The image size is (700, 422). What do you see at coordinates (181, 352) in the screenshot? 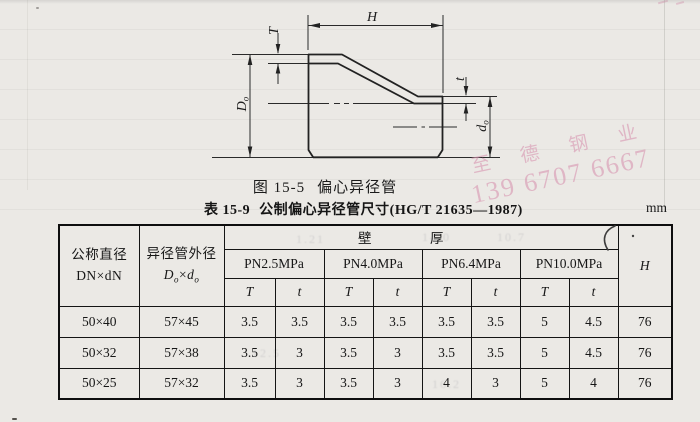
I see `cell-od: 57×38` at bounding box center [181, 352].